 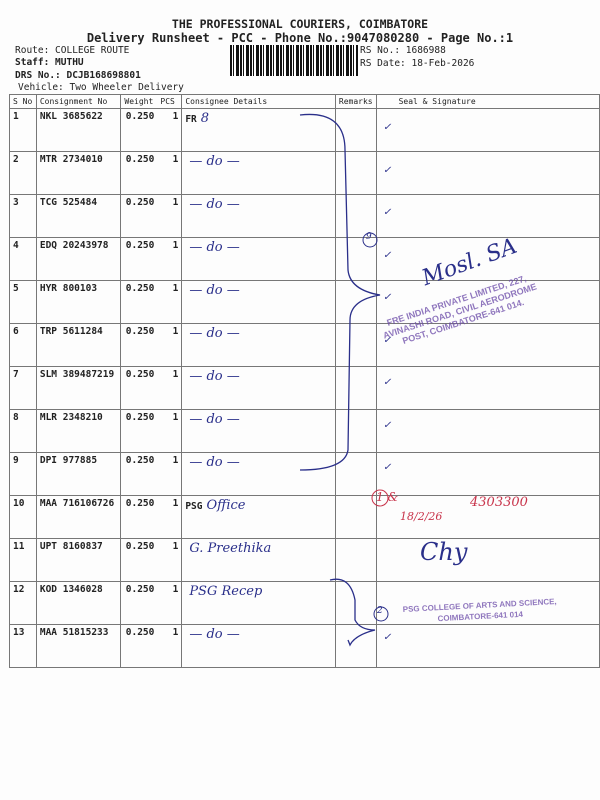 I want to click on consignment-no: SLM 389487219, so click(x=78, y=388).